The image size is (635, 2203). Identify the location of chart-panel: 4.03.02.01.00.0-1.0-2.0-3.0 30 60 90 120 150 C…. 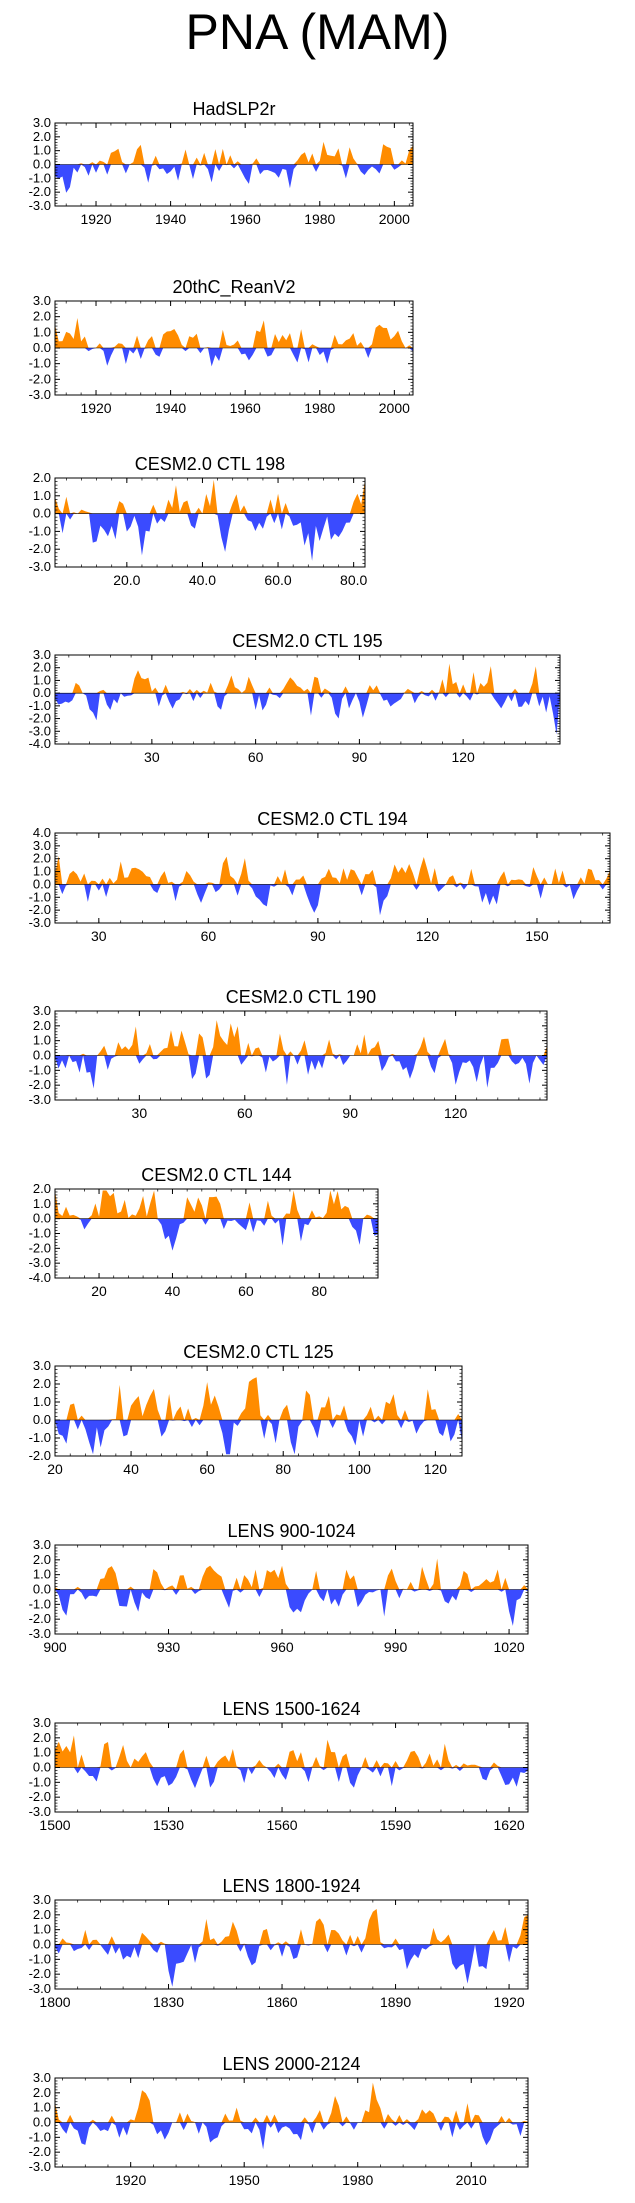
(320, 876).